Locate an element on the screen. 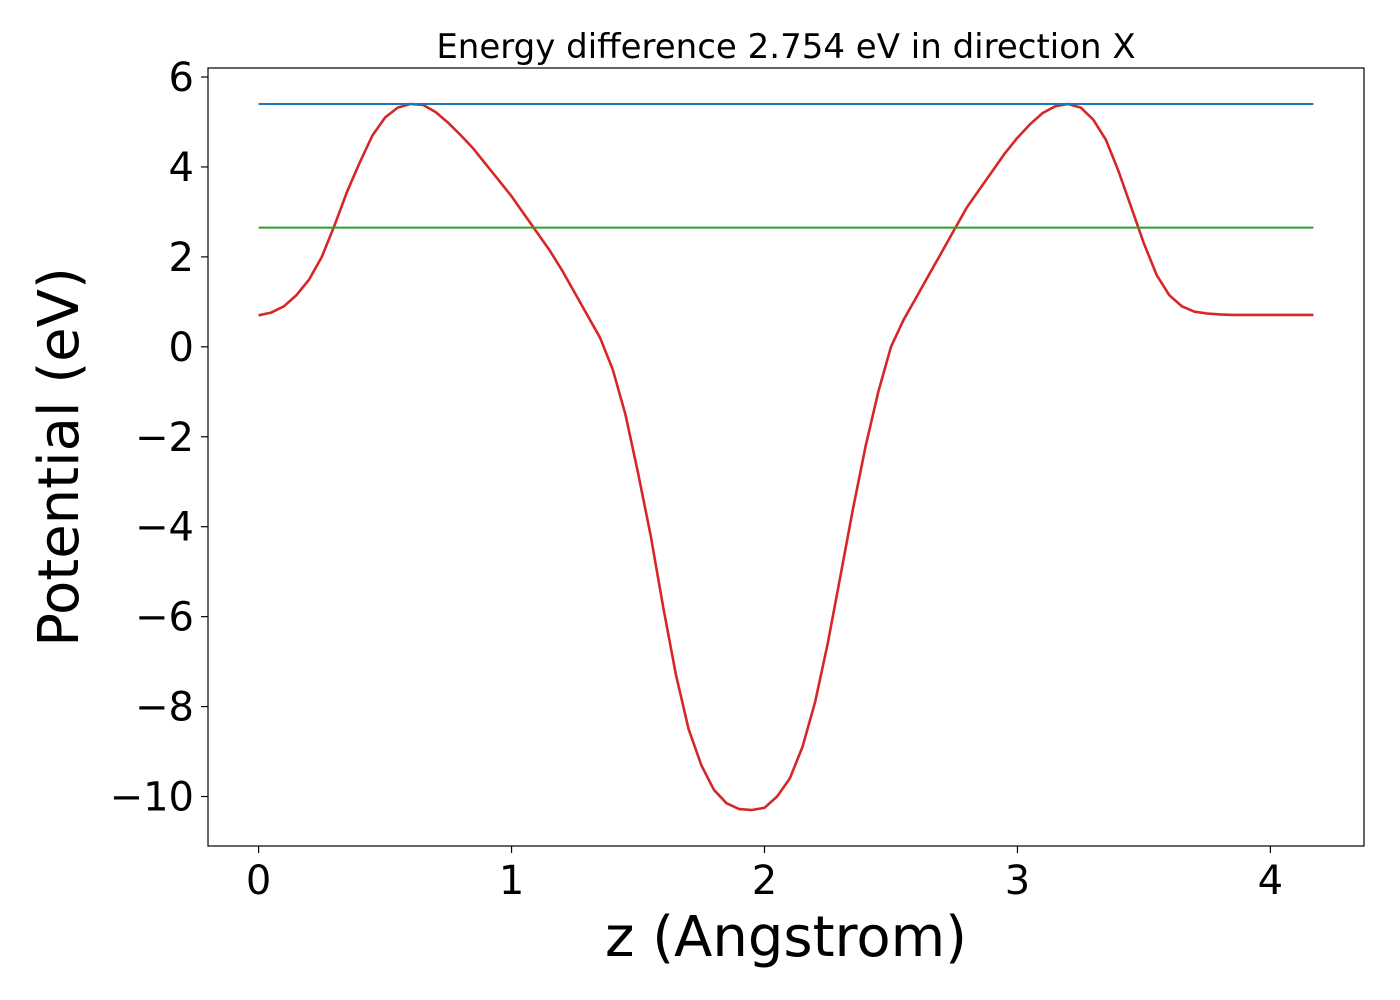  x-axis-ticks: 0 1 2 3 4 is located at coordinates (764, 875).